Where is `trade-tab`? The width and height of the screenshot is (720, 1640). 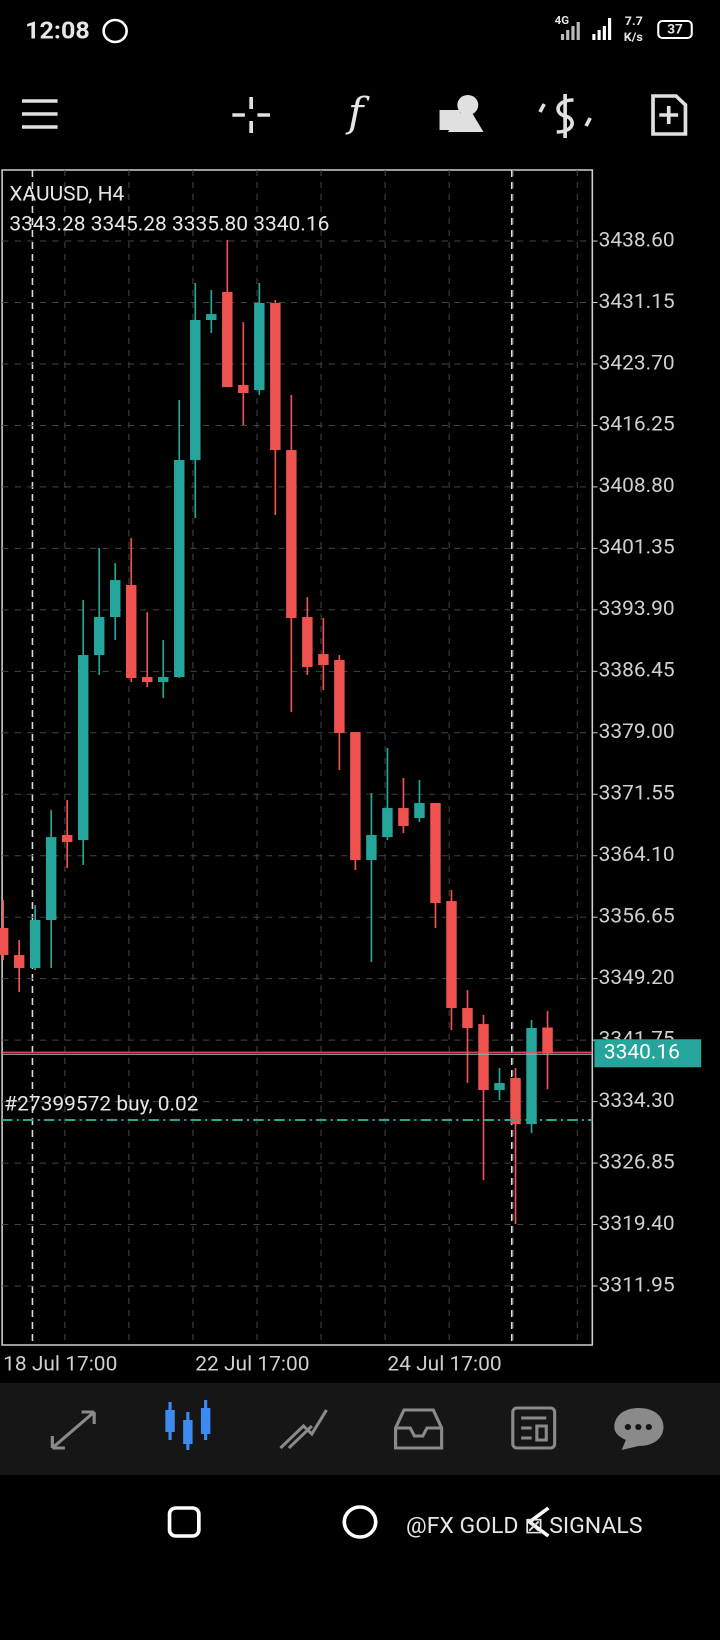
trade-tab is located at coordinates (303, 1429).